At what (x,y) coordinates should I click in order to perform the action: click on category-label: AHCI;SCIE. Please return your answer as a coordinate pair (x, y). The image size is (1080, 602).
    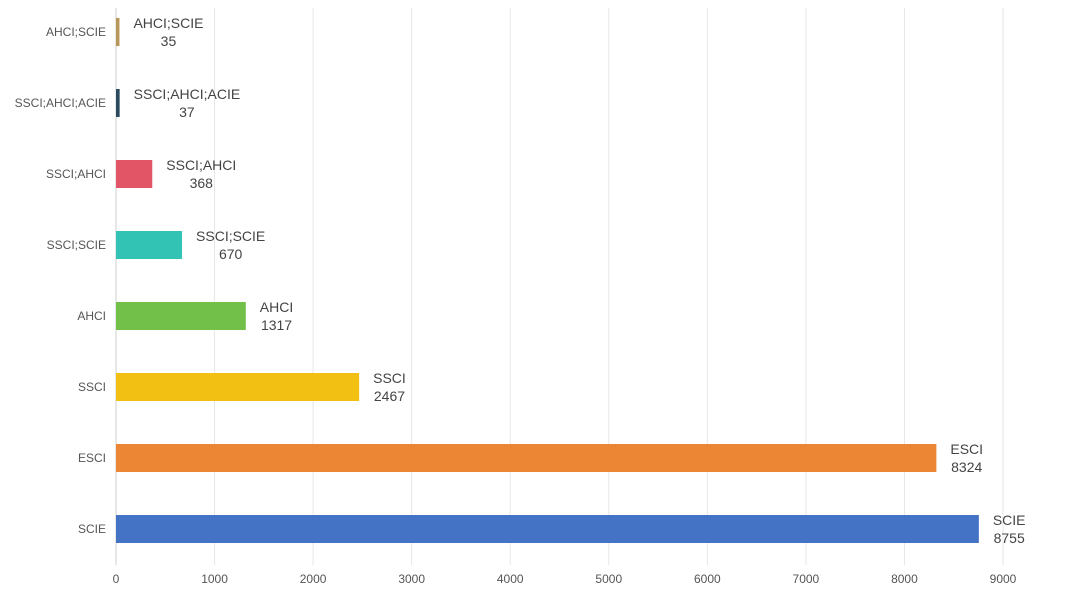
    Looking at the image, I should click on (76, 32).